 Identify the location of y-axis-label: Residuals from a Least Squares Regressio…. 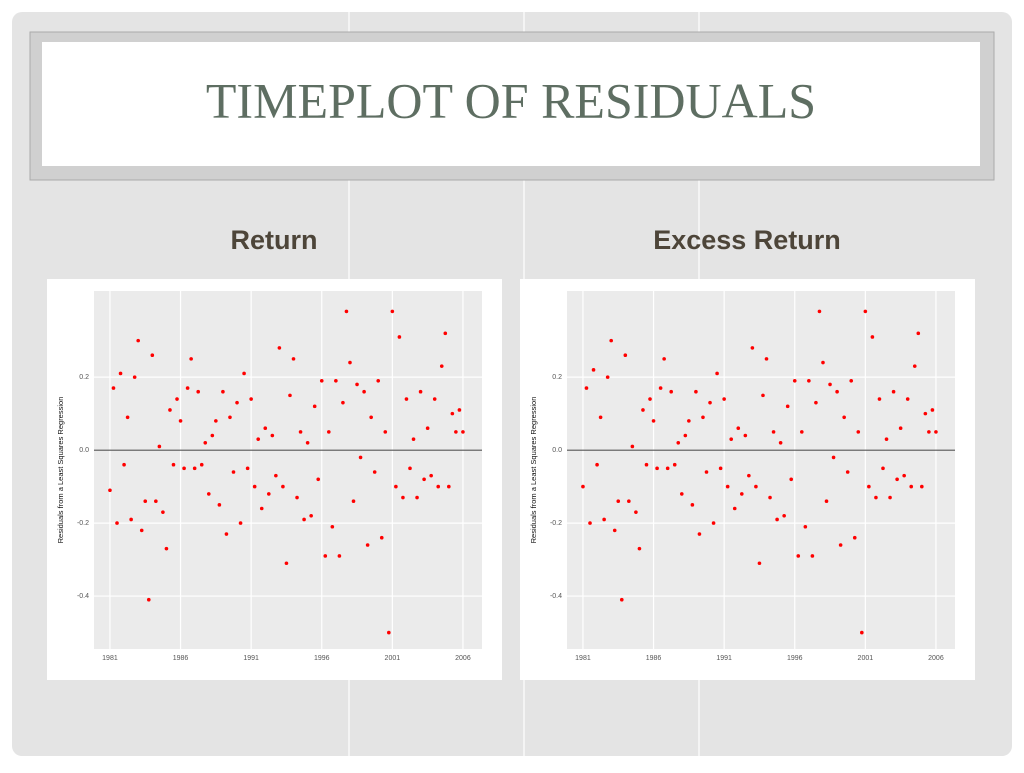
(533, 470).